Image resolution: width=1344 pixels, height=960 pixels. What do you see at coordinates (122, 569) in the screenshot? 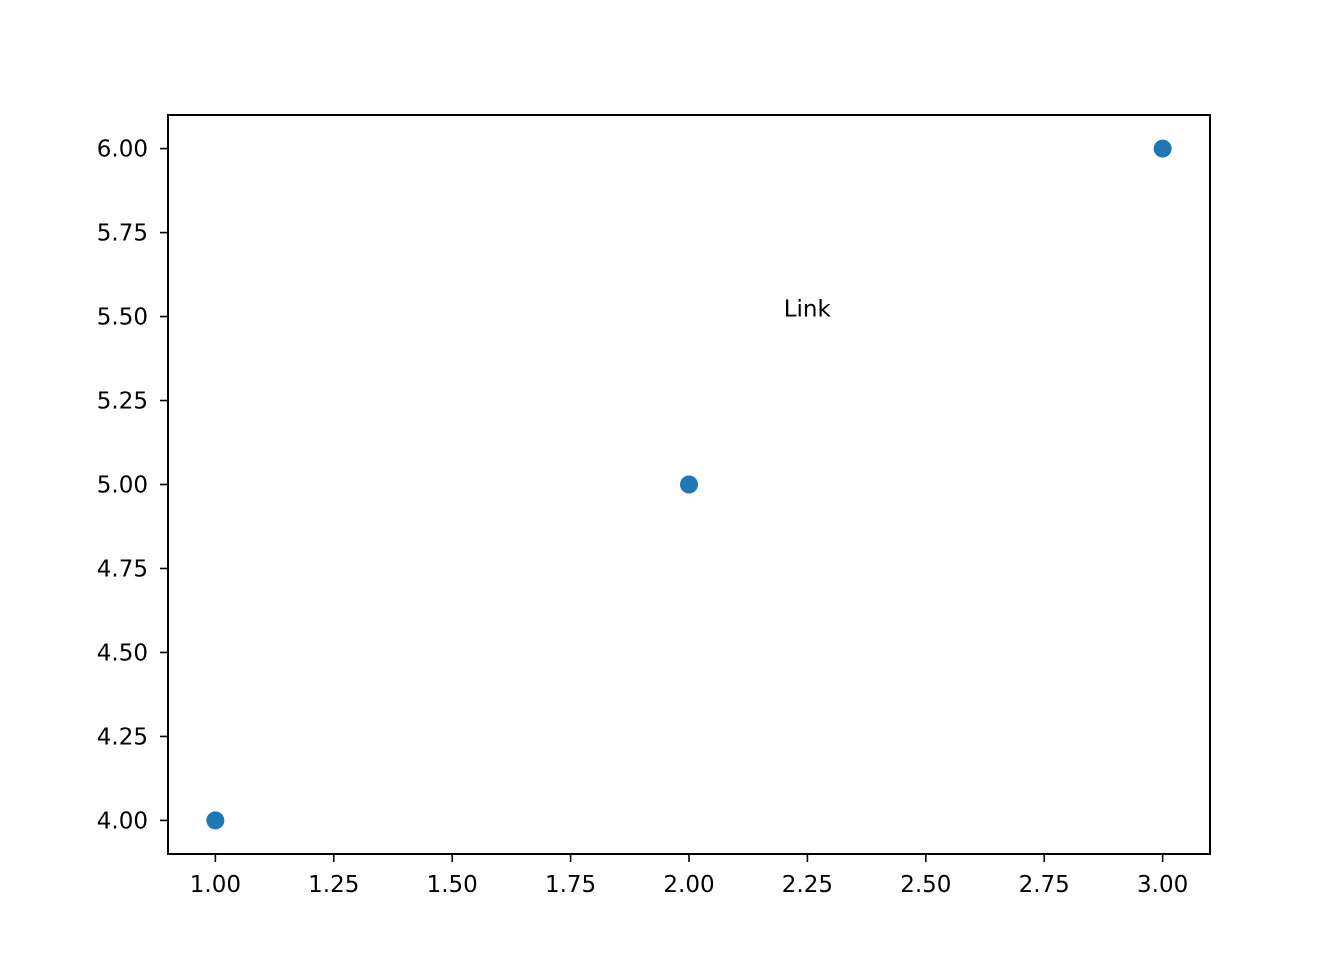
I see `y-tick-label: 4.75` at bounding box center [122, 569].